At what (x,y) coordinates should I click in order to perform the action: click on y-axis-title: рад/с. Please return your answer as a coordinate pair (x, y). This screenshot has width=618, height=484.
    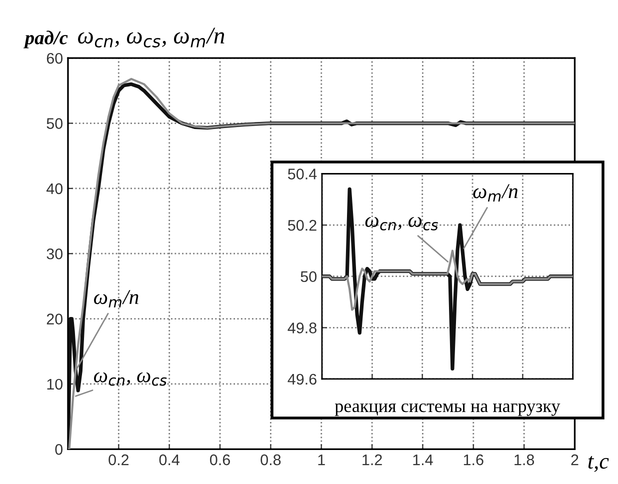
    Looking at the image, I should click on (45, 39).